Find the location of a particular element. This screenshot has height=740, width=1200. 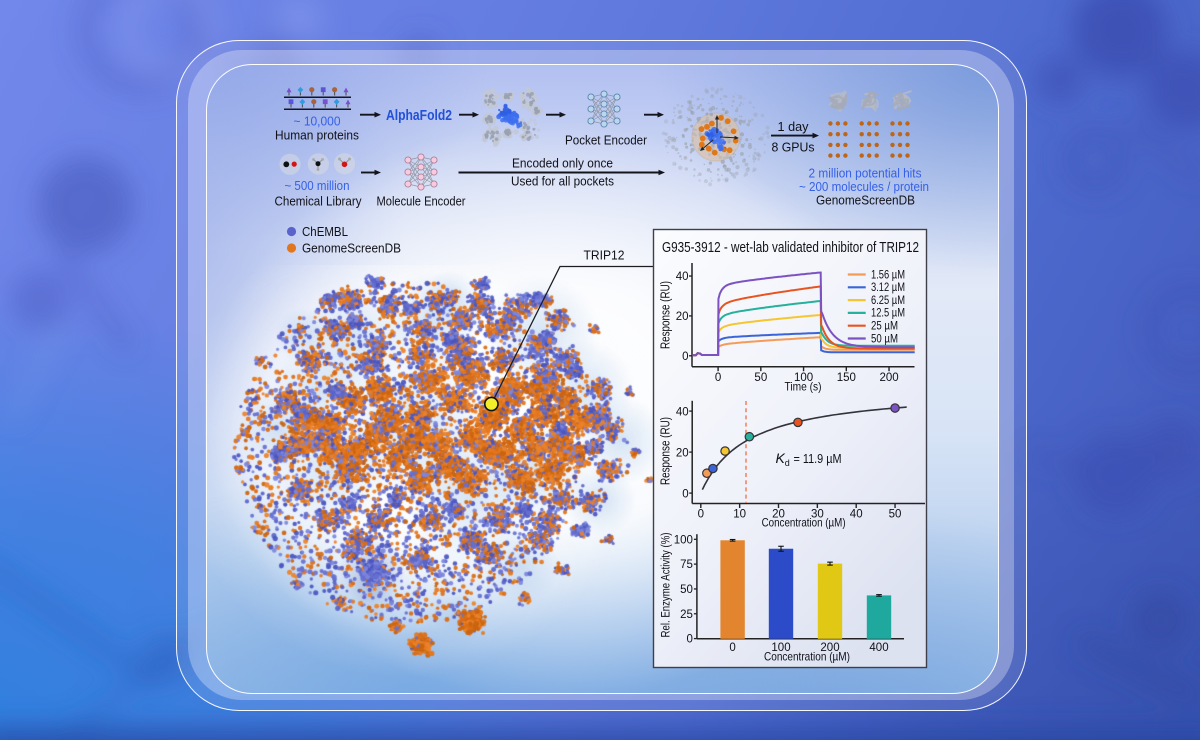

svg-text: 75 is located at coordinates (686, 565).